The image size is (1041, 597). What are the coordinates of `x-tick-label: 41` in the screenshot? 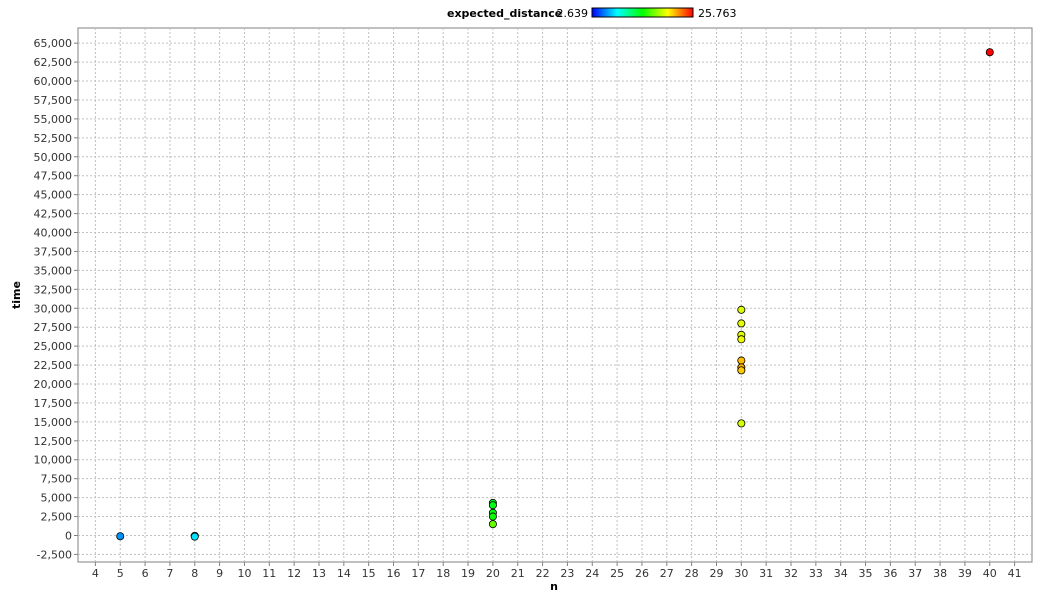 It's located at (1015, 573).